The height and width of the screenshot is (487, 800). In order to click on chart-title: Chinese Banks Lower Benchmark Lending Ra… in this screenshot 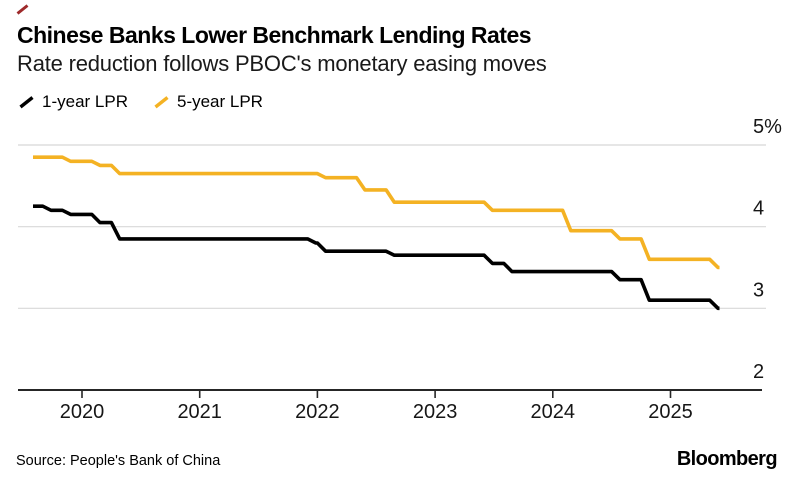, I will do `click(274, 35)`.